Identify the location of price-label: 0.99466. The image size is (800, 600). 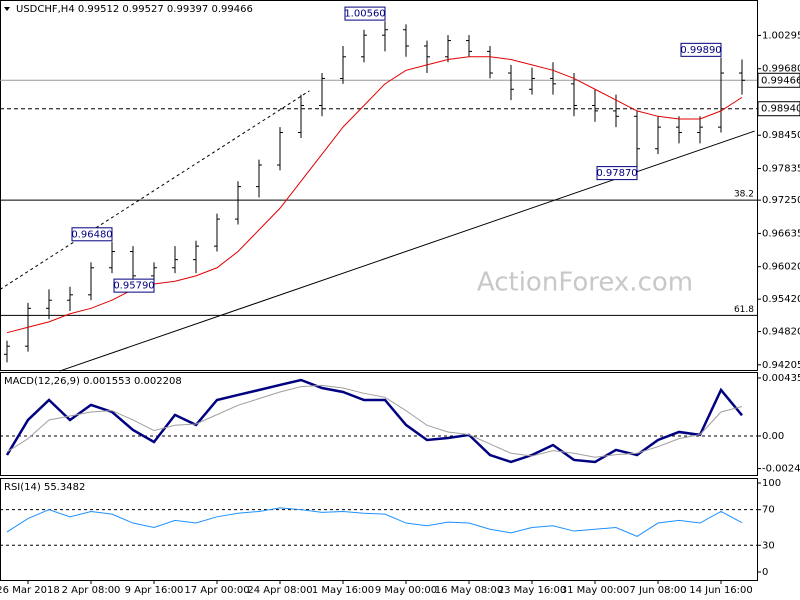
(780, 80).